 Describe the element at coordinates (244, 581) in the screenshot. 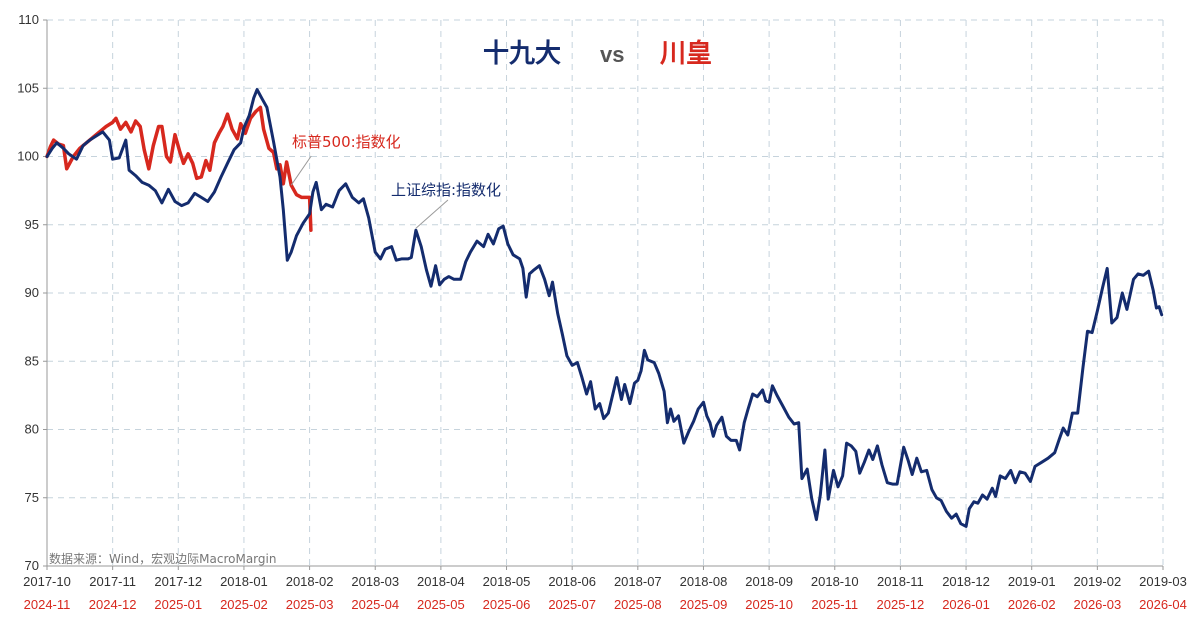

I see `x-tick-label-top: 2018-01` at that location.